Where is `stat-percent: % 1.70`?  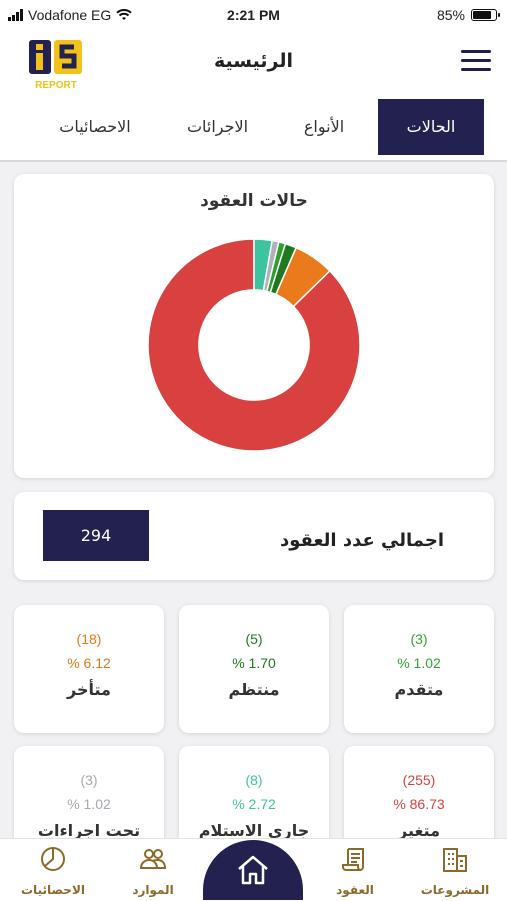
stat-percent: % 1.70 is located at coordinates (254, 663).